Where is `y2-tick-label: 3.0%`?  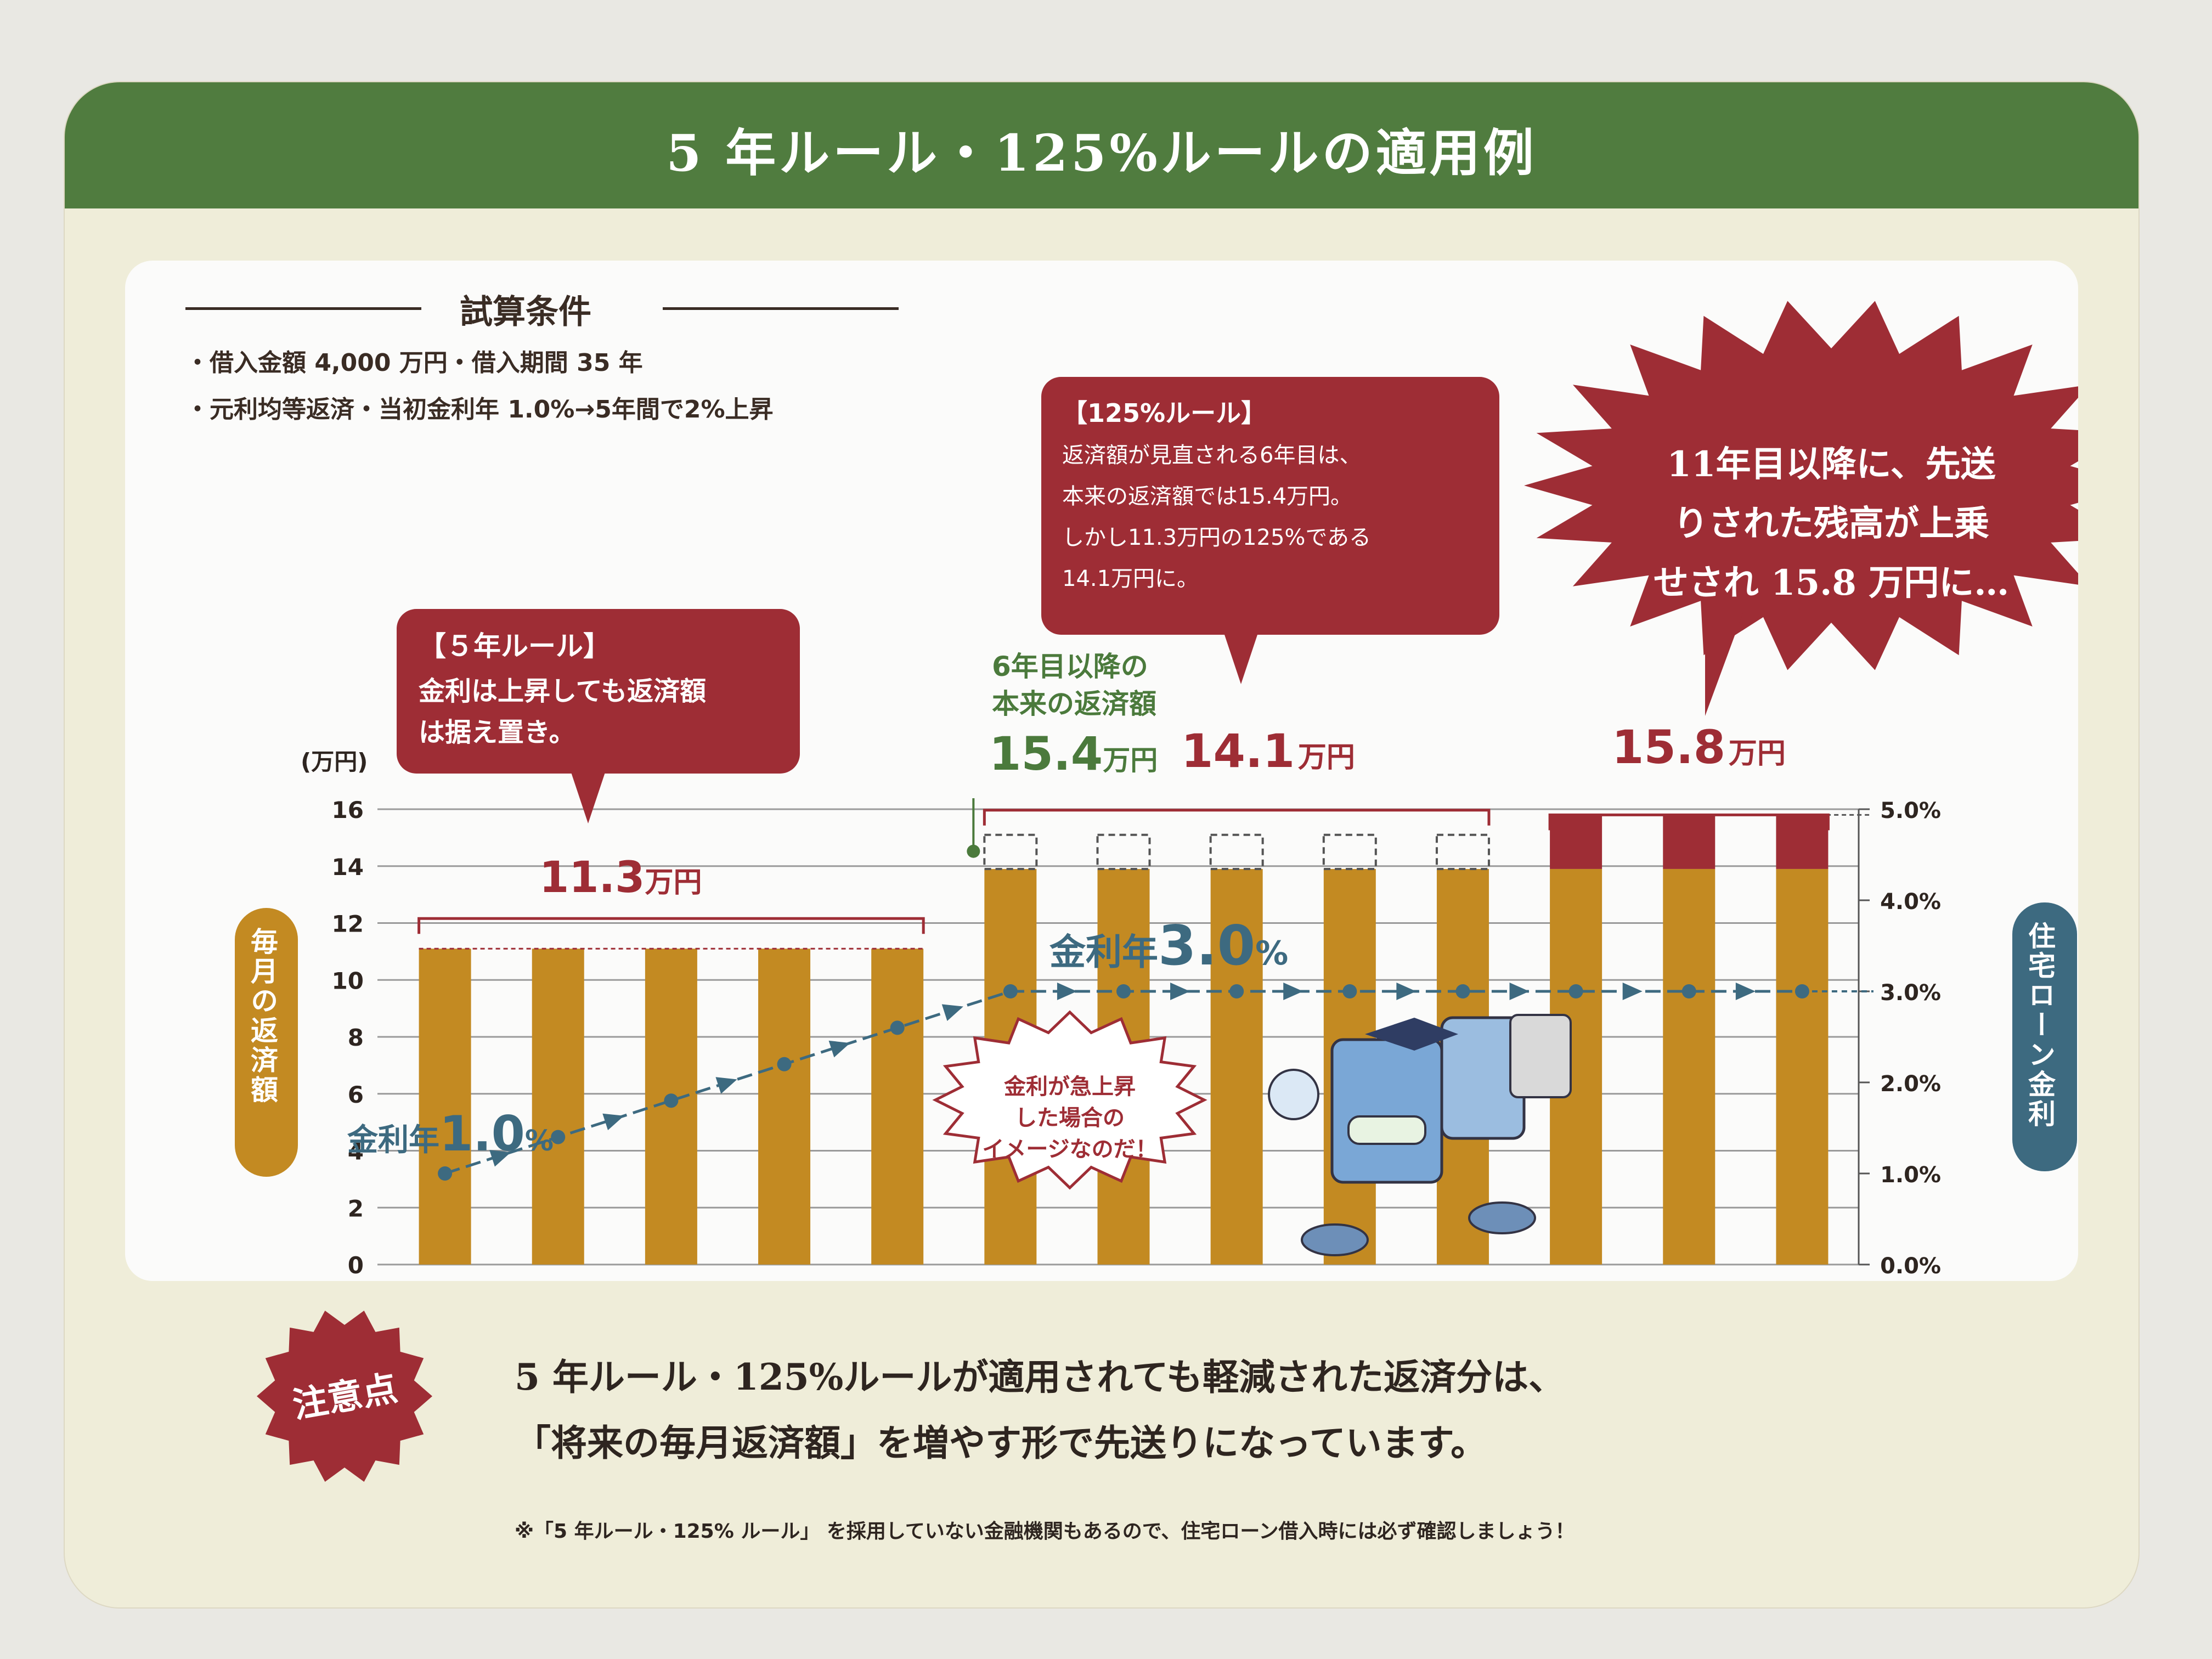 y2-tick-label: 3.0% is located at coordinates (1910, 993).